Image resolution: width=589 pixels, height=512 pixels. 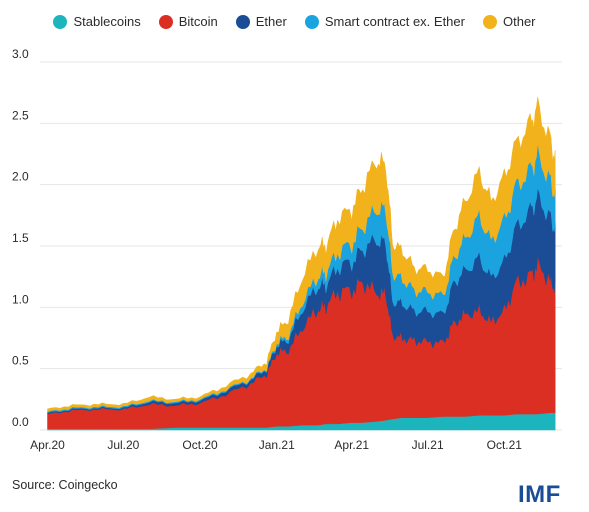 I want to click on legend-label: Other, so click(x=519, y=21).